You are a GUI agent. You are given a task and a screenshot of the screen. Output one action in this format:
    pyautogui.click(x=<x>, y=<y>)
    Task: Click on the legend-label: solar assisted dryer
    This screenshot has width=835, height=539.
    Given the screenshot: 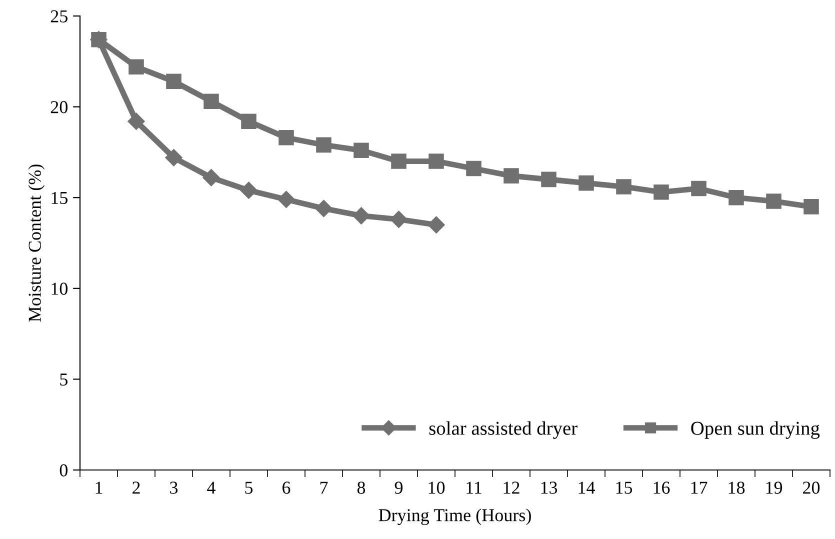 What is the action you would take?
    pyautogui.click(x=503, y=430)
    